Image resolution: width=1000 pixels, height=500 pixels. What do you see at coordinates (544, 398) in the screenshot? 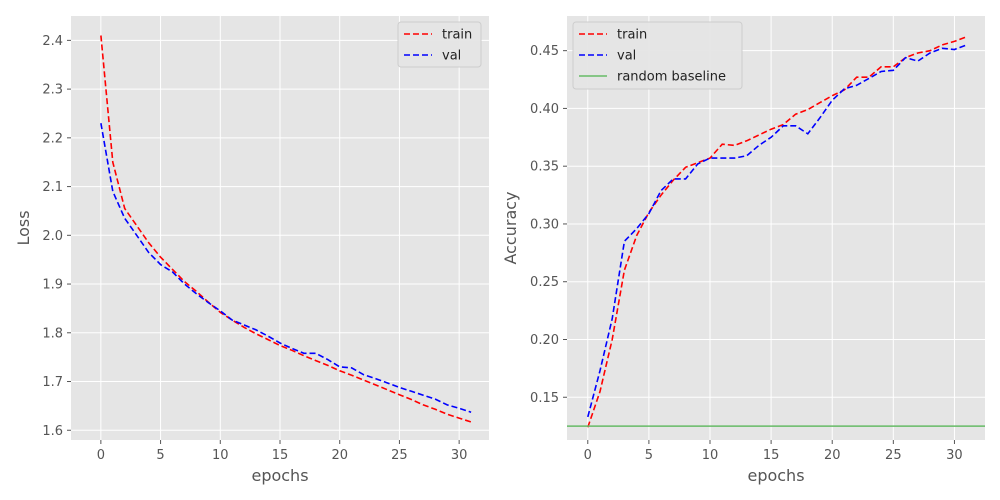
I see `accuracy-y-tick-label: 0.15` at bounding box center [544, 398].